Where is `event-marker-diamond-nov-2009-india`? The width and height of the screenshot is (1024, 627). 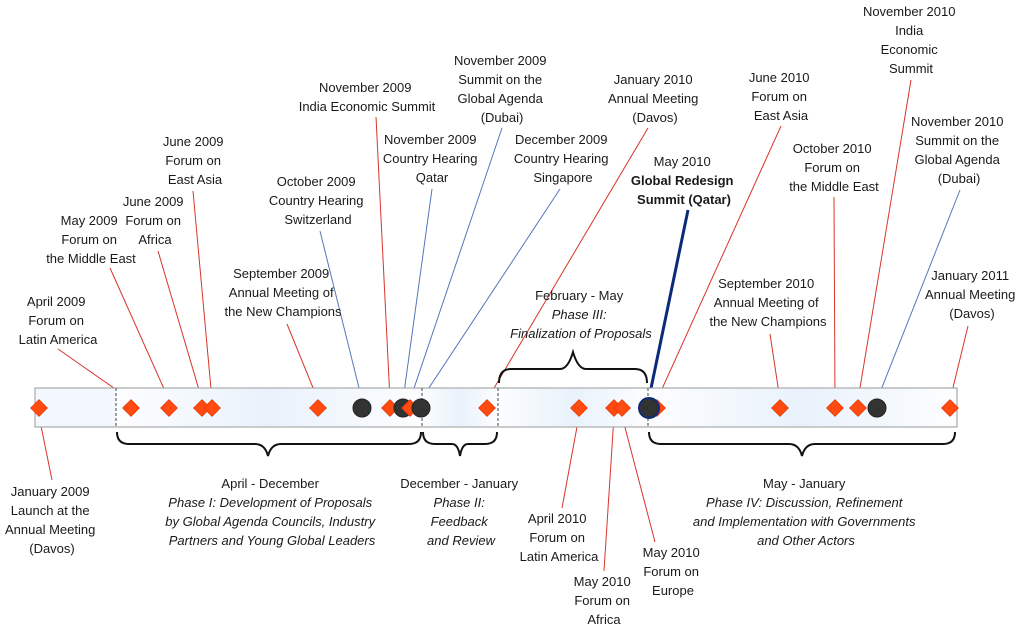
event-marker-diamond-nov-2009-india is located at coordinates (390, 408).